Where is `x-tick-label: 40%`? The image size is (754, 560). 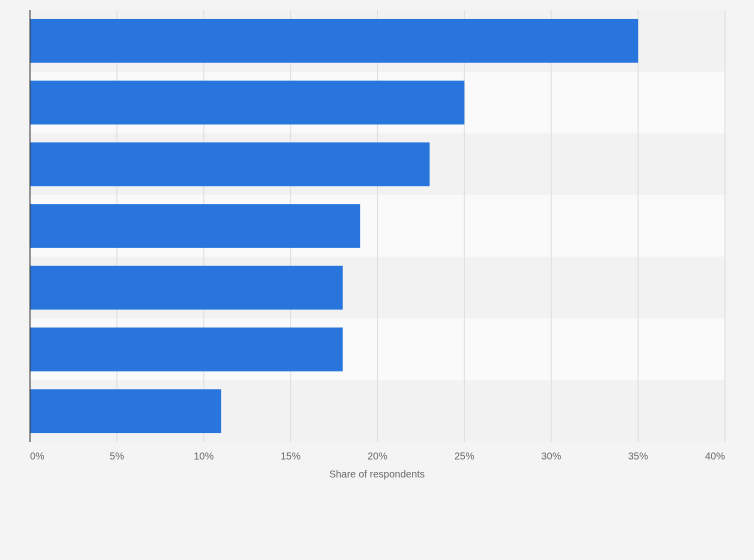
x-tick-label: 40% is located at coordinates (715, 457).